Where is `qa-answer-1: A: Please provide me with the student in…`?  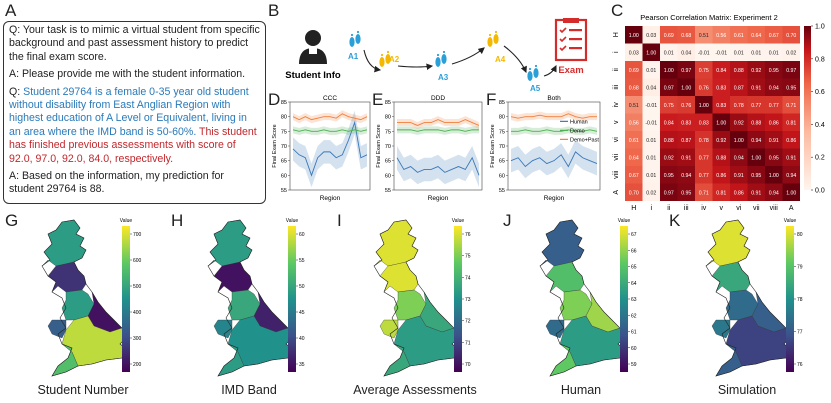
qa-answer-1: A: Please provide me with the student in… is located at coordinates (127, 74).